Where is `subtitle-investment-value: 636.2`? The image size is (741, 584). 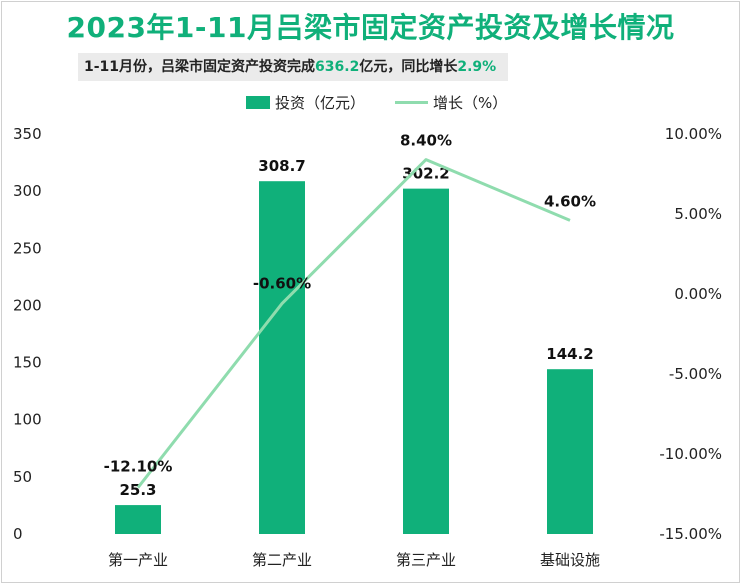
subtitle-investment-value: 636.2 is located at coordinates (337, 67).